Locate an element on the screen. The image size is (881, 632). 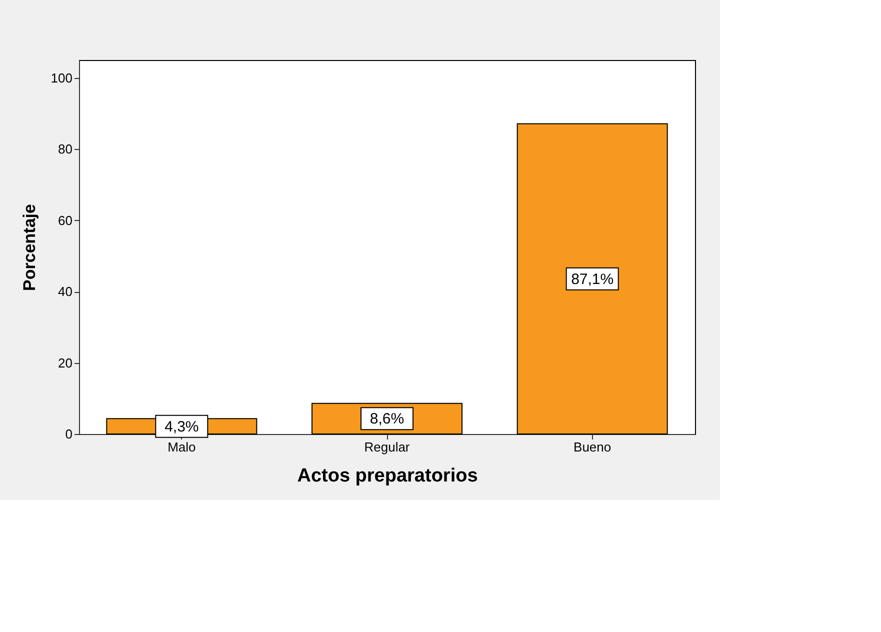
y-tick-label: 80 is located at coordinates (65, 149).